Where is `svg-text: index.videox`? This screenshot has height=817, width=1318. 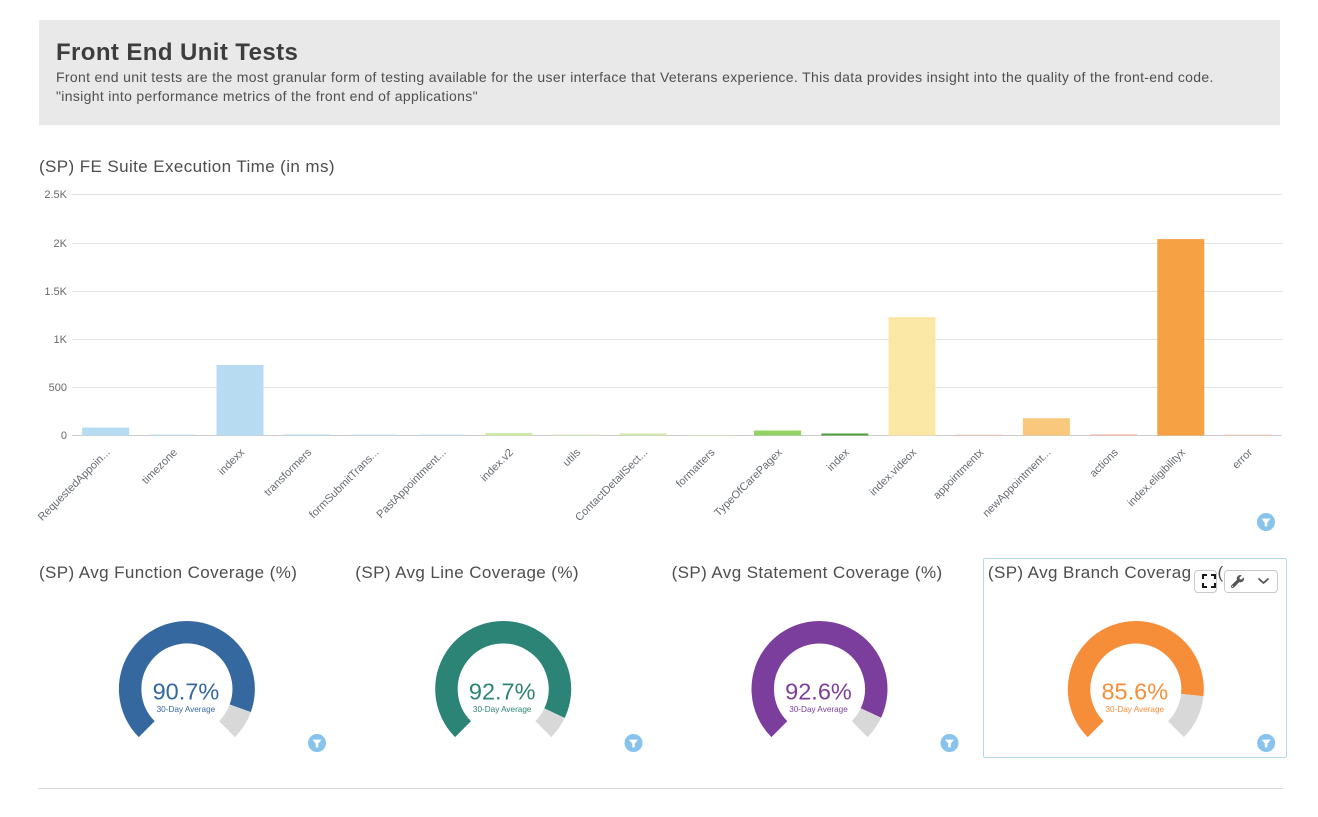 svg-text: index.videox is located at coordinates (893, 472).